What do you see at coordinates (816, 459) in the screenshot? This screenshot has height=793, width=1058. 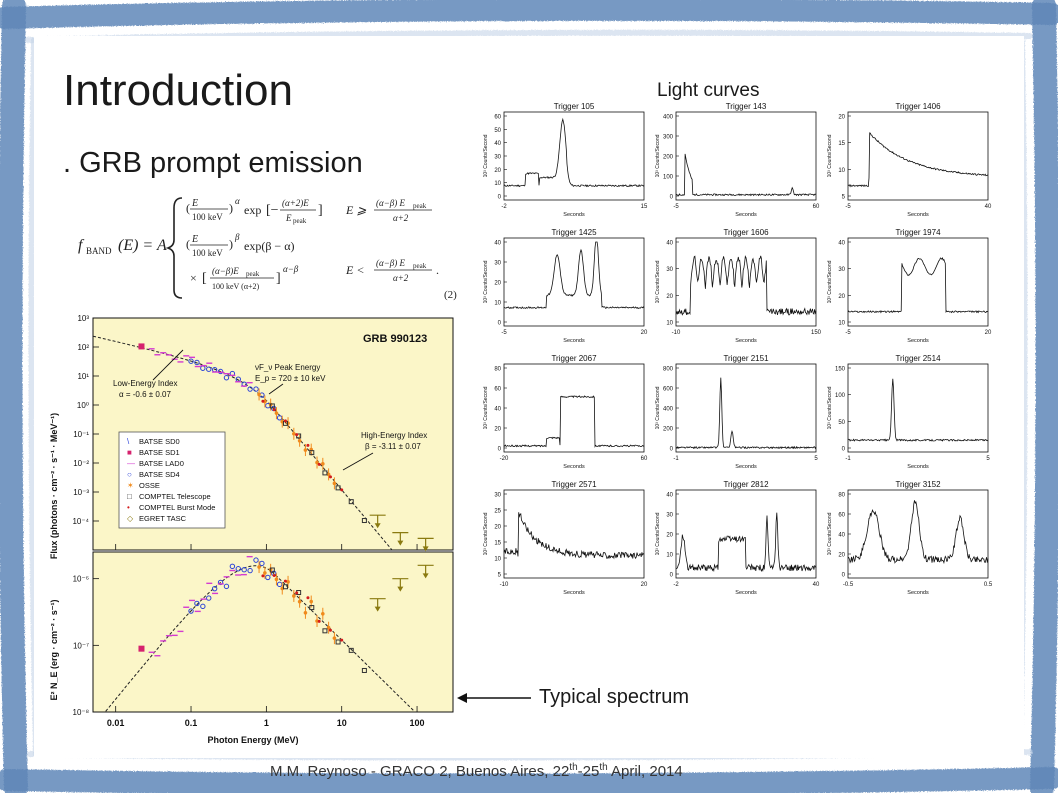 I see `light-curve-x-tick-label: 5` at bounding box center [816, 459].